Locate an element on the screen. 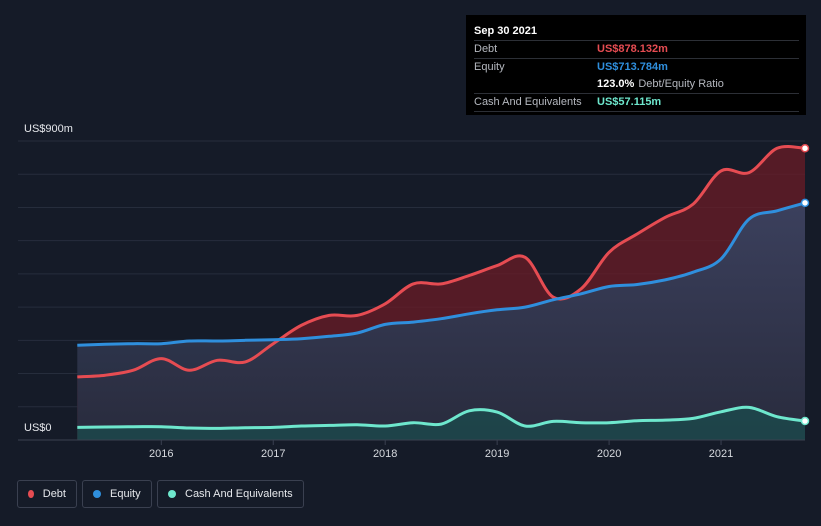 The height and width of the screenshot is (526, 821). legend-item-debt: Debt is located at coordinates (47, 494).